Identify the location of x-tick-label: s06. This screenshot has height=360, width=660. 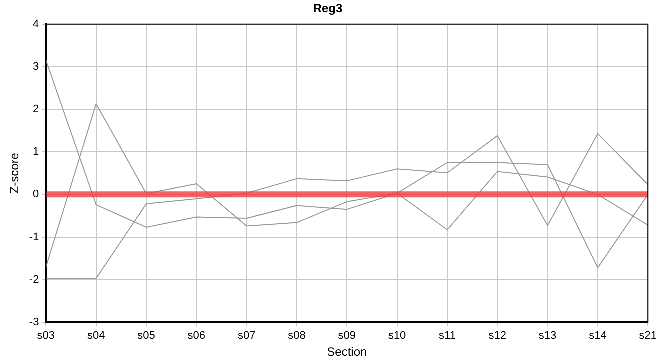
(197, 336).